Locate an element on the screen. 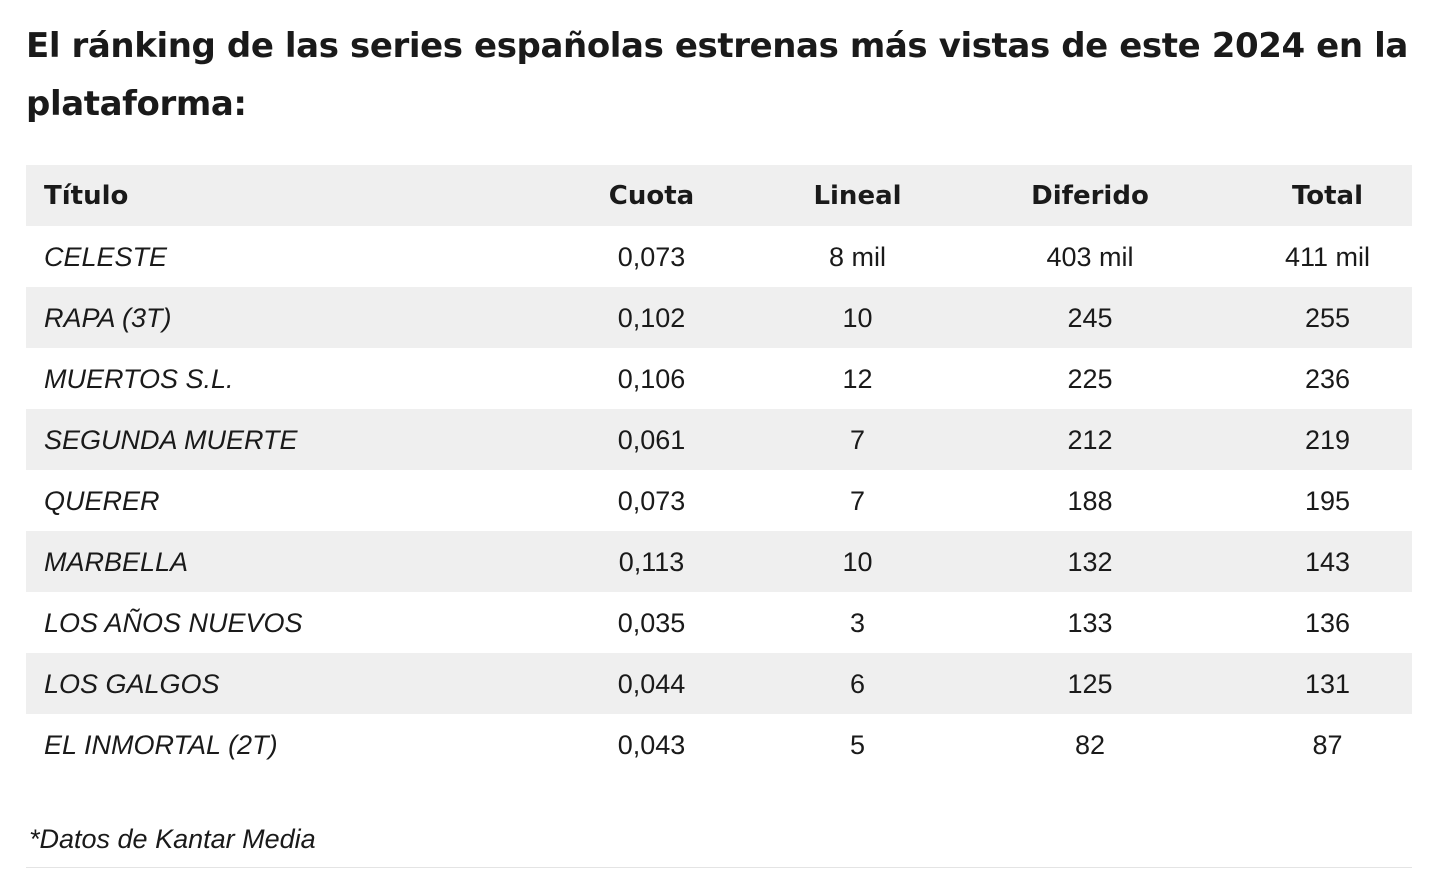  cell-lineal: 3 is located at coordinates (857, 622).